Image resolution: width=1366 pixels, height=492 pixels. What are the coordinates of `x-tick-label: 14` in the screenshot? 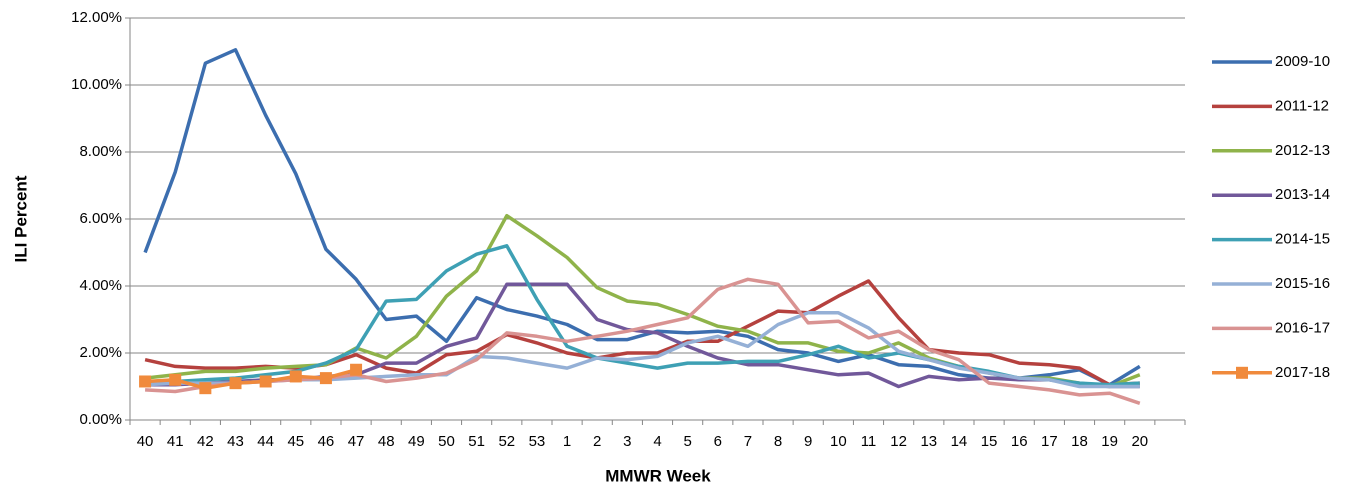 It's located at (959, 441).